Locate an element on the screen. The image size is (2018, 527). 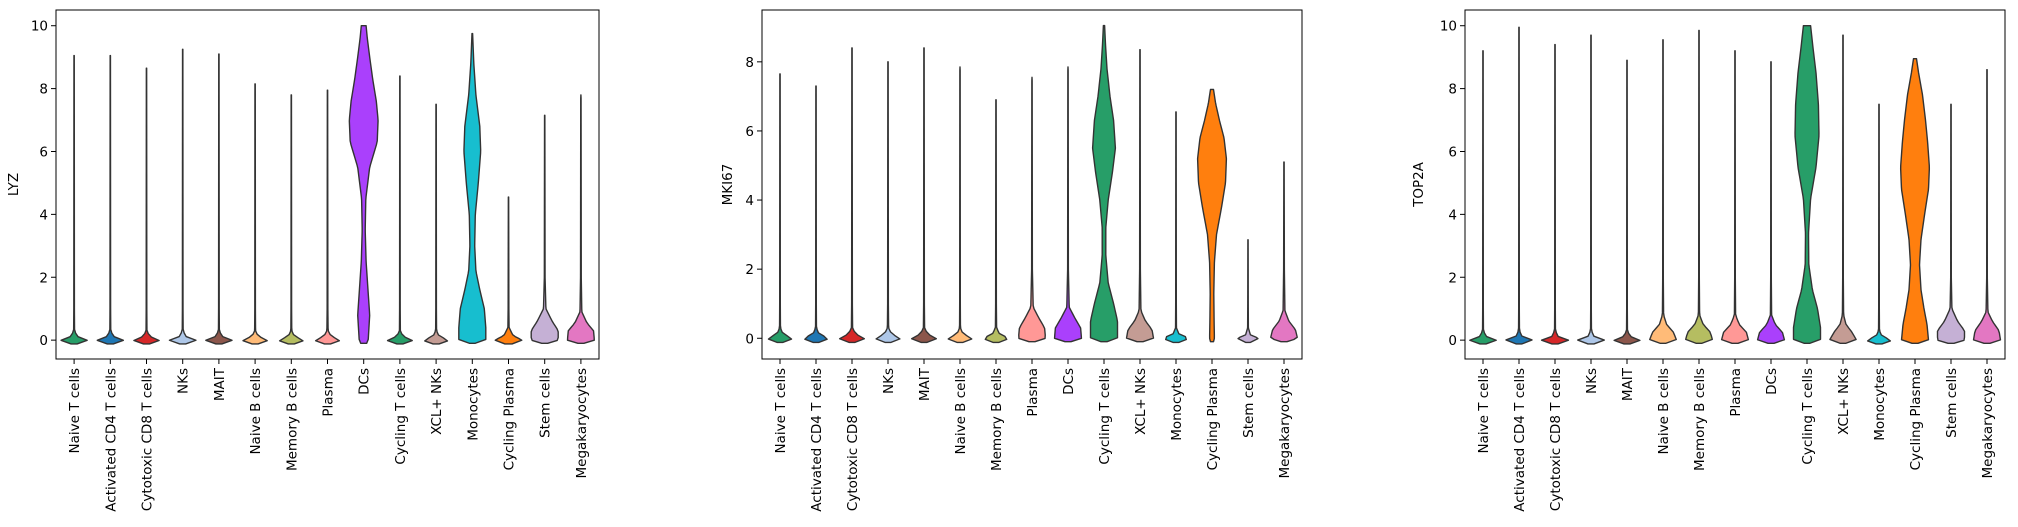
violin-nks is located at coordinates (888, 202).